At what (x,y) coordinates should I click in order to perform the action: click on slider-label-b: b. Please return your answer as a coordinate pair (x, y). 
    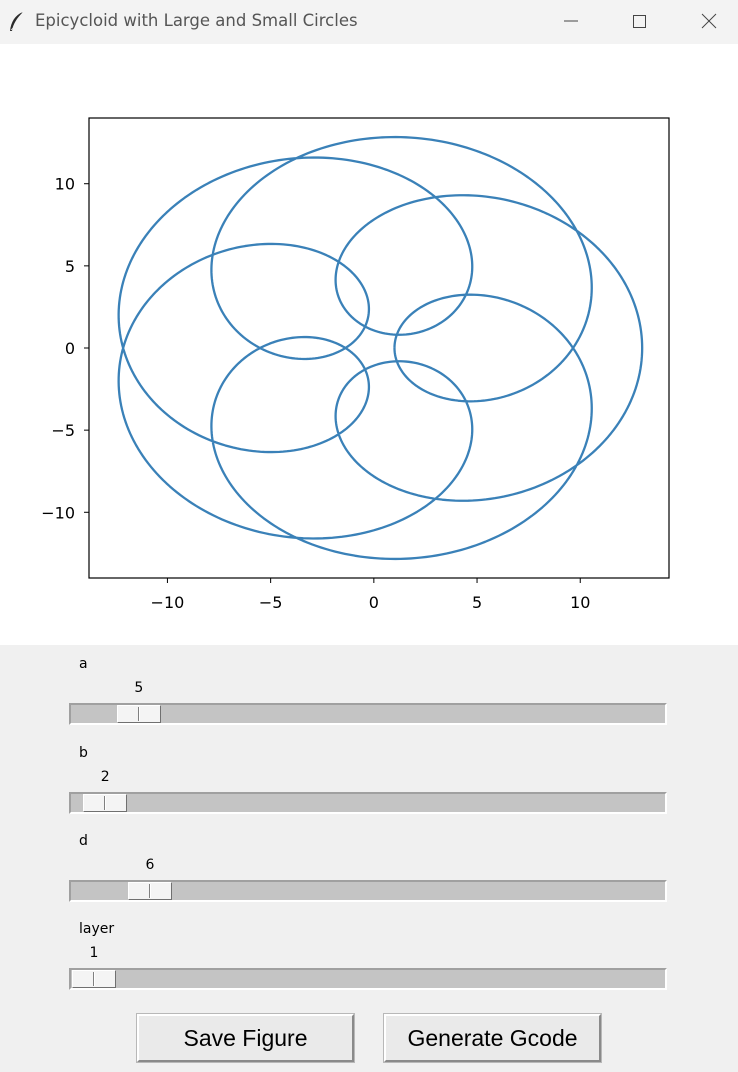
    Looking at the image, I should click on (83, 753).